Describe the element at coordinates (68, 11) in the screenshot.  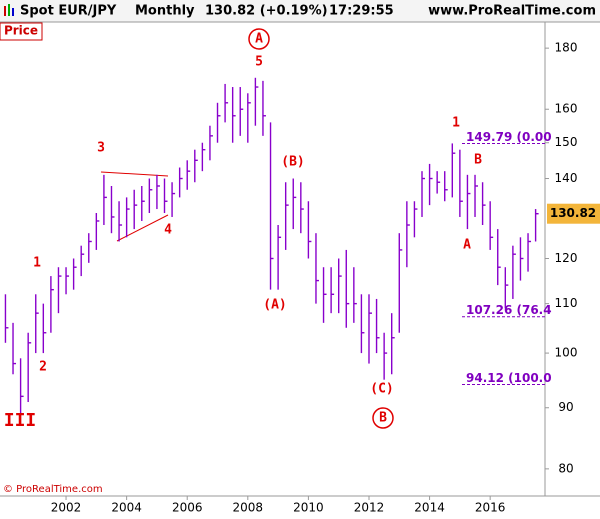
I see `instrument: Spot EUR/JPY` at that location.